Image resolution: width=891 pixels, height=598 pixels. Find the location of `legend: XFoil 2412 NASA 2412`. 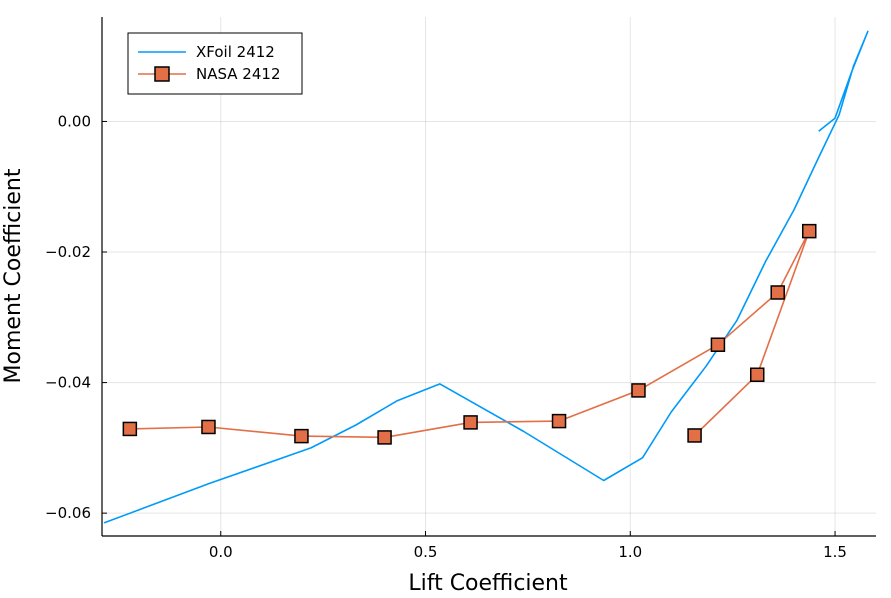

legend: XFoil 2412 NASA 2412 is located at coordinates (215, 63).